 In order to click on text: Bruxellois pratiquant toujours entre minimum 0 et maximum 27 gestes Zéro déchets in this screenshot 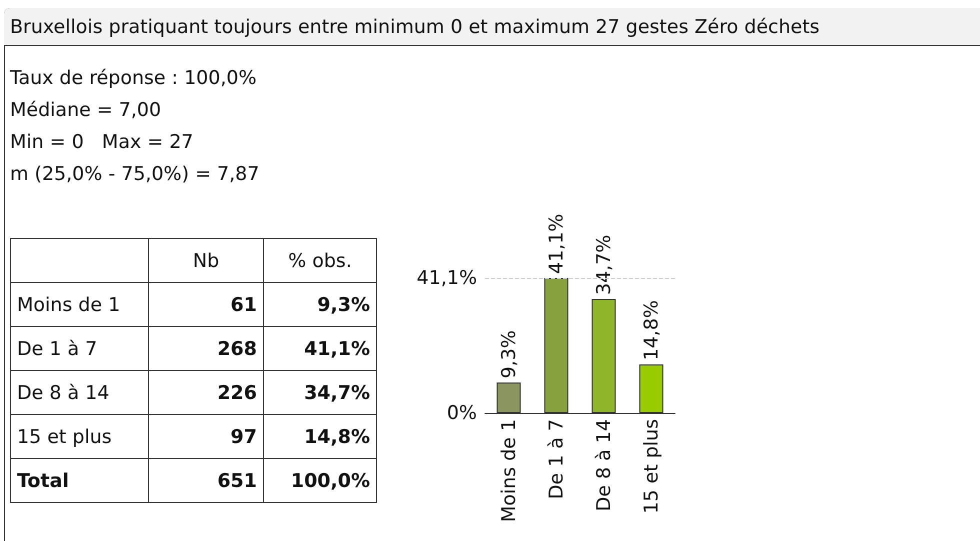, I will do `click(492, 27)`.